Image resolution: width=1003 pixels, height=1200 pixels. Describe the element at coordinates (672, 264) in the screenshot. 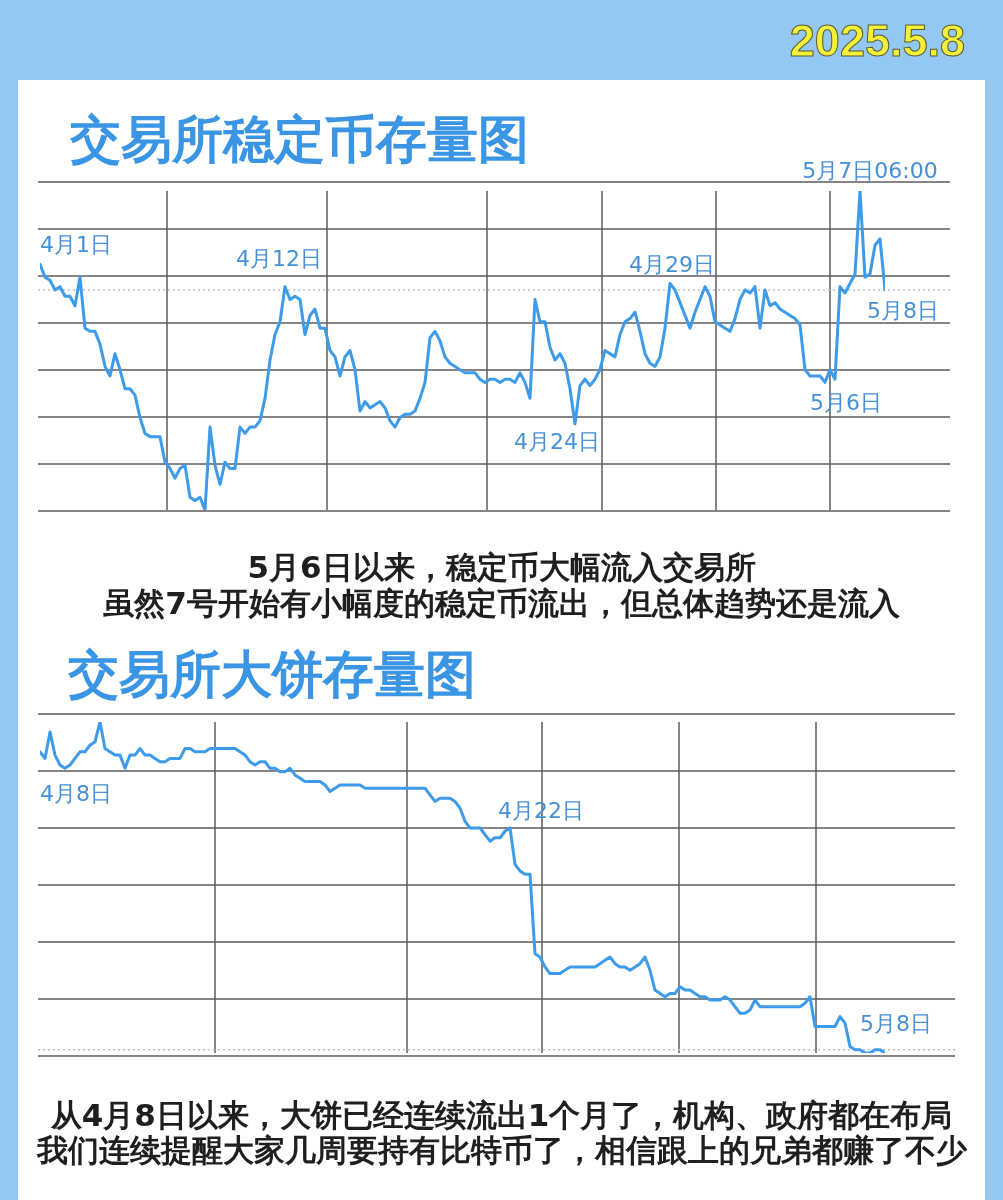

I see `annotation: 4月29日` at that location.